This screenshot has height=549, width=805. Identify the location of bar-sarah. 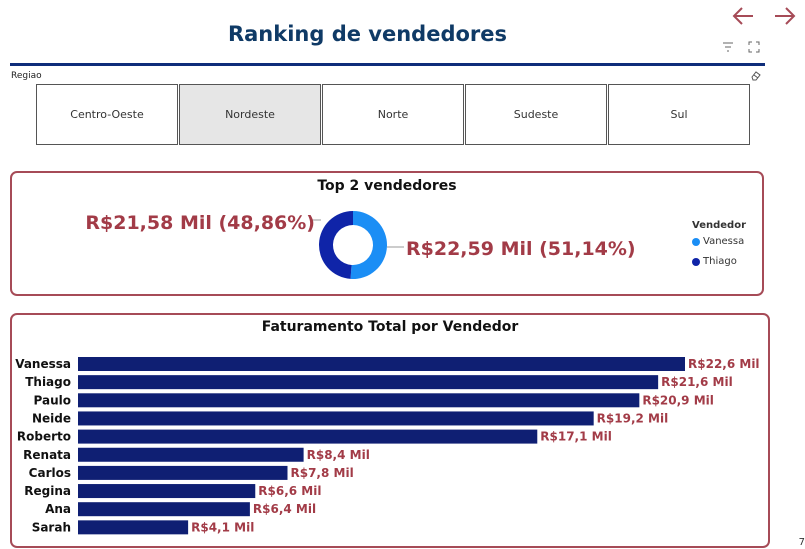
(133, 527).